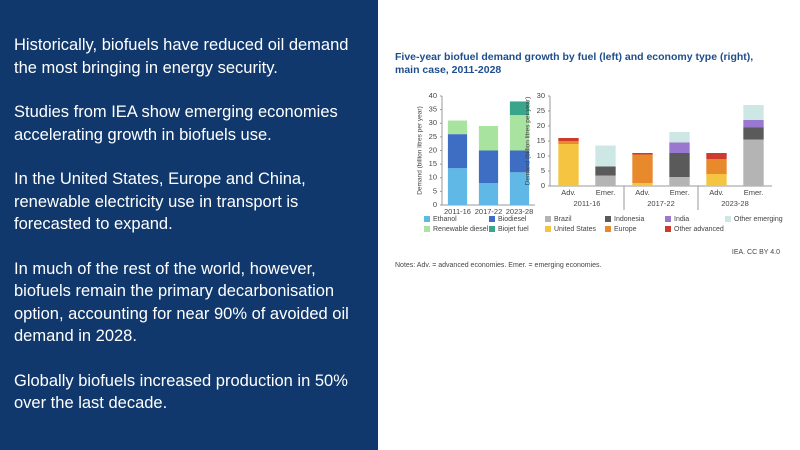 The image size is (800, 450). Describe the element at coordinates (489, 211) in the screenshot. I see `x-tick-label: 2017-22` at that location.